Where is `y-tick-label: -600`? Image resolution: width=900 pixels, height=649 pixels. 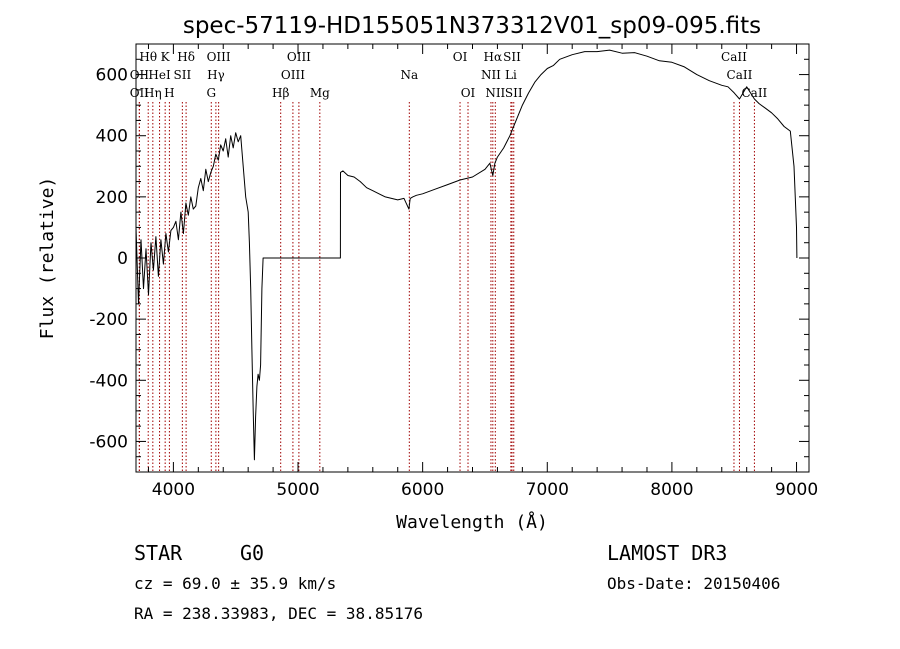
y-tick-label: -600 is located at coordinates (108, 442).